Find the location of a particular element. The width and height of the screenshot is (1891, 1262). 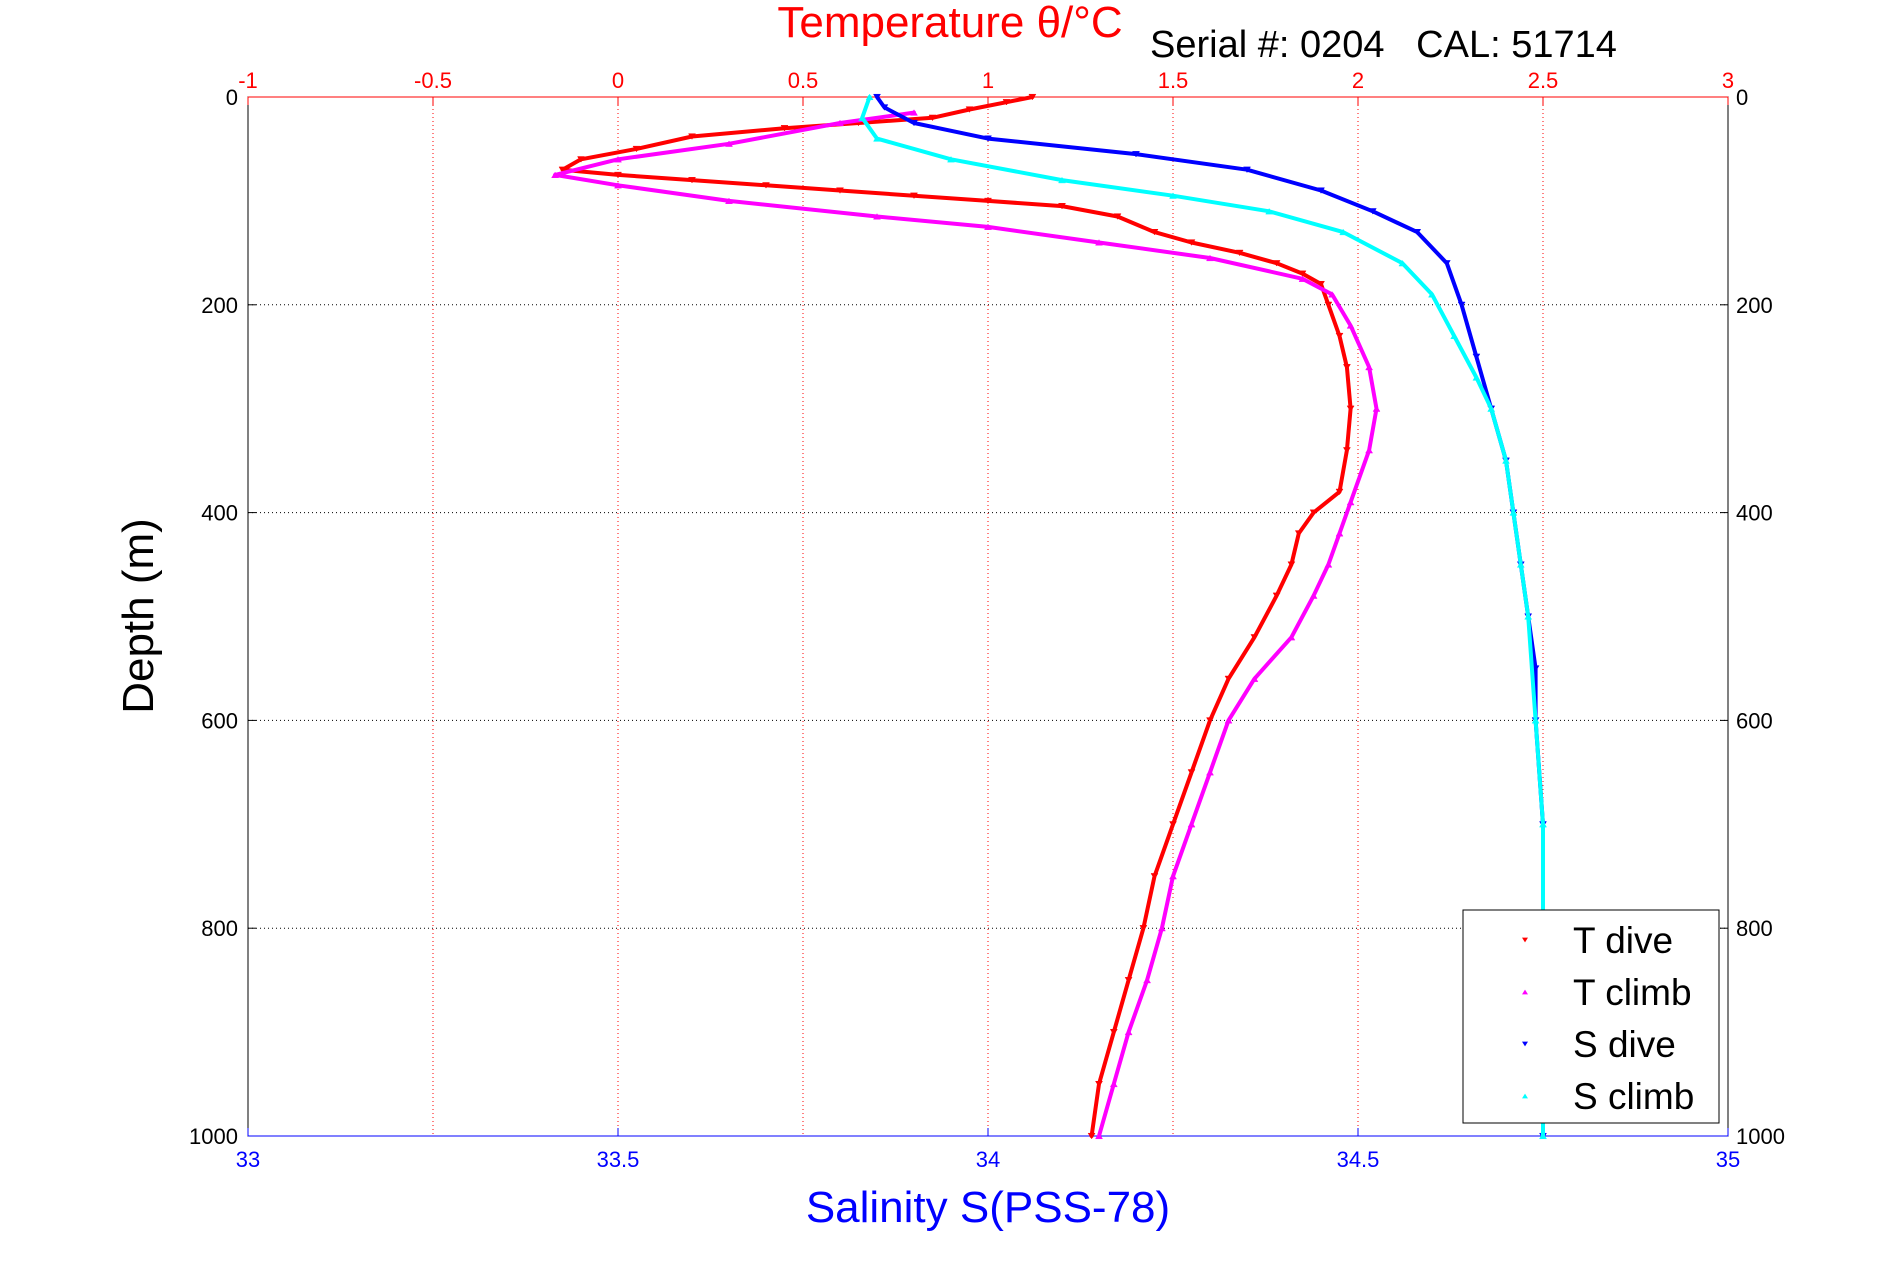

top-axis-title: Temperature θ/°C is located at coordinates (949, 23).